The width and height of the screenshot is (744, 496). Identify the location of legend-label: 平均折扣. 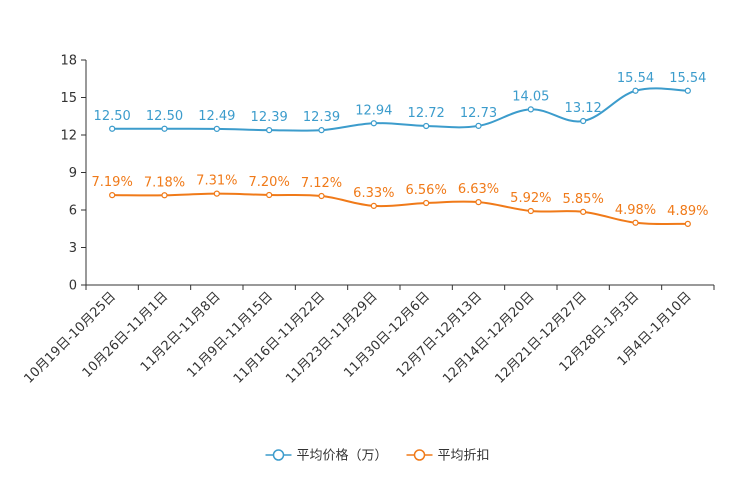
(464, 456).